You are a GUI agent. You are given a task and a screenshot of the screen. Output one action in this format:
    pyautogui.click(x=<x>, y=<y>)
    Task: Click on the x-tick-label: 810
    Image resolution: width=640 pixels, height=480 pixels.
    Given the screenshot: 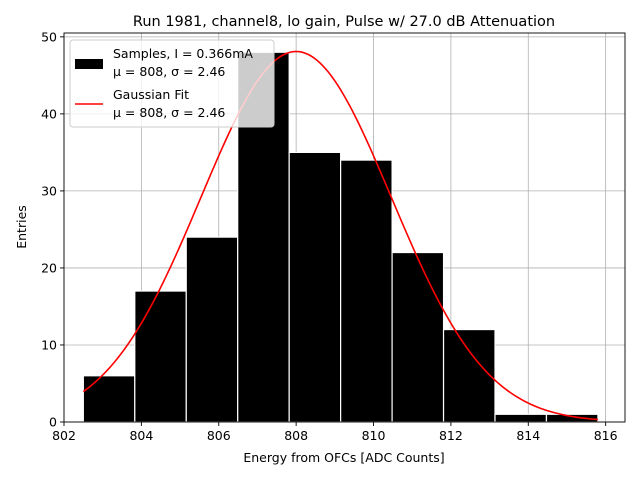 What is the action you would take?
    pyautogui.click(x=374, y=435)
    